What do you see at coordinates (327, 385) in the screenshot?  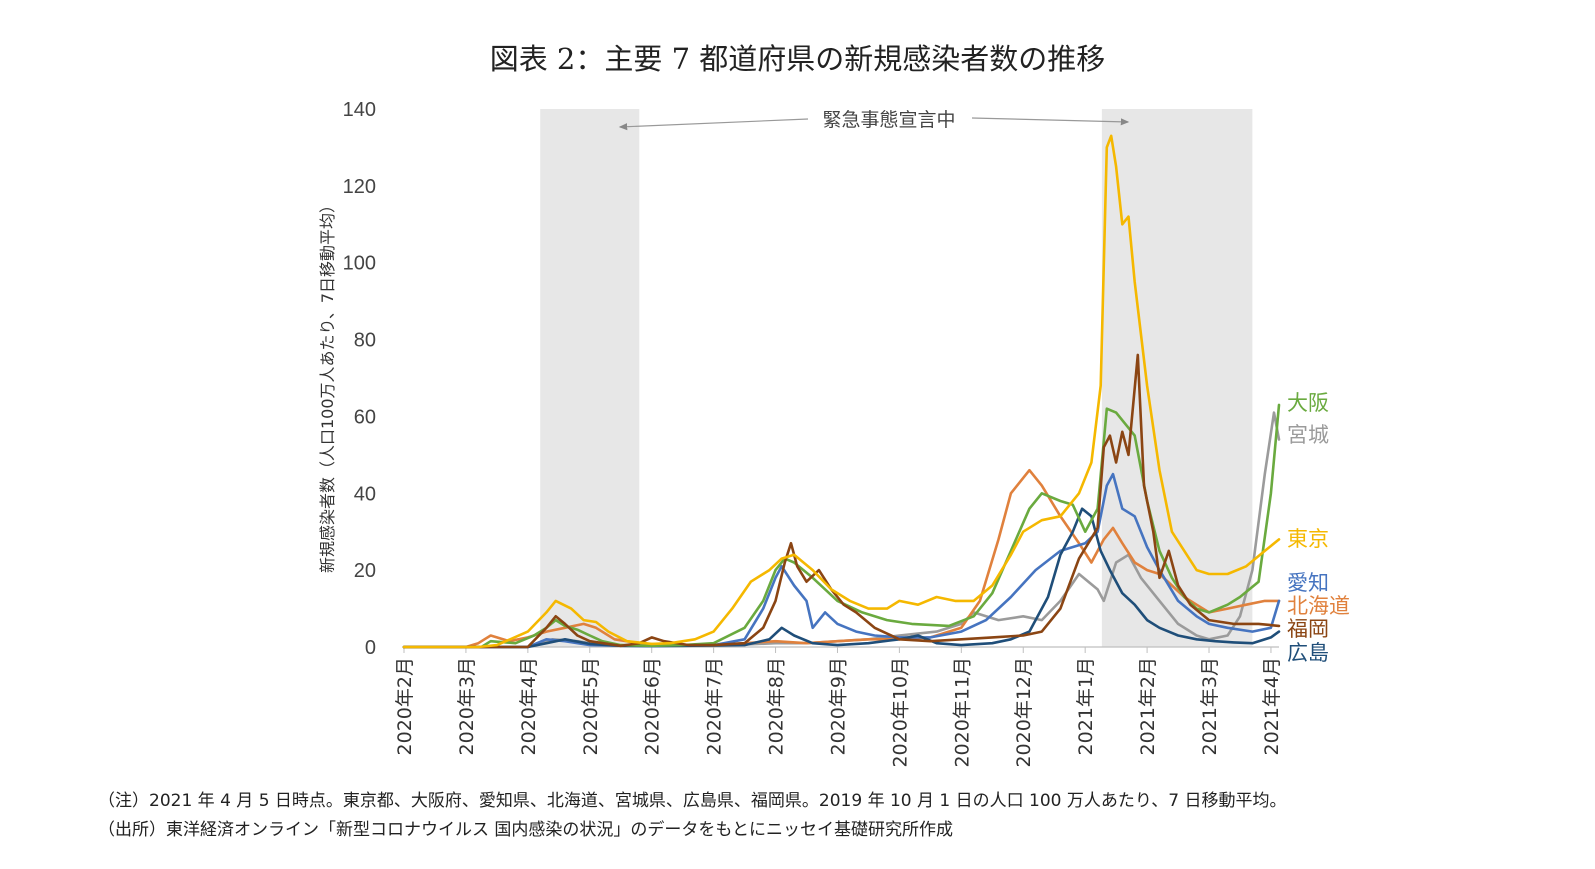 I see `y-axis-label: 新規感染者数（人口100万人あたり、7日移動平均）` at bounding box center [327, 385].